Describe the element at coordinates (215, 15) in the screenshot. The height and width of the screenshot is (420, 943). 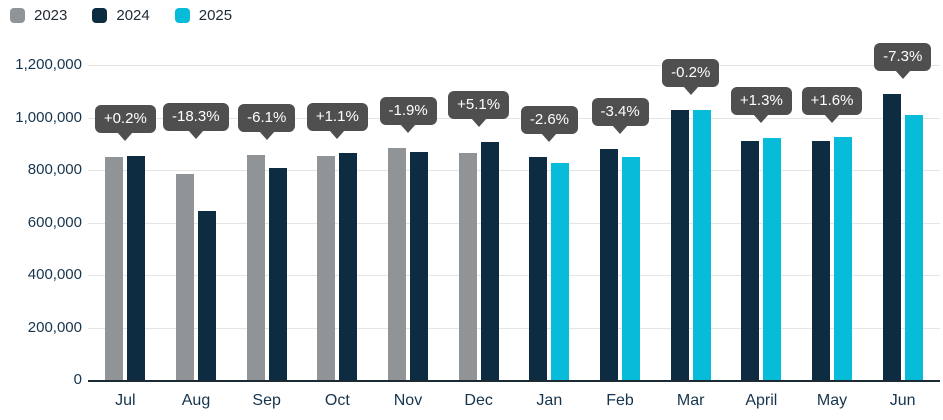
I see `legend-label-2025: 2025` at that location.